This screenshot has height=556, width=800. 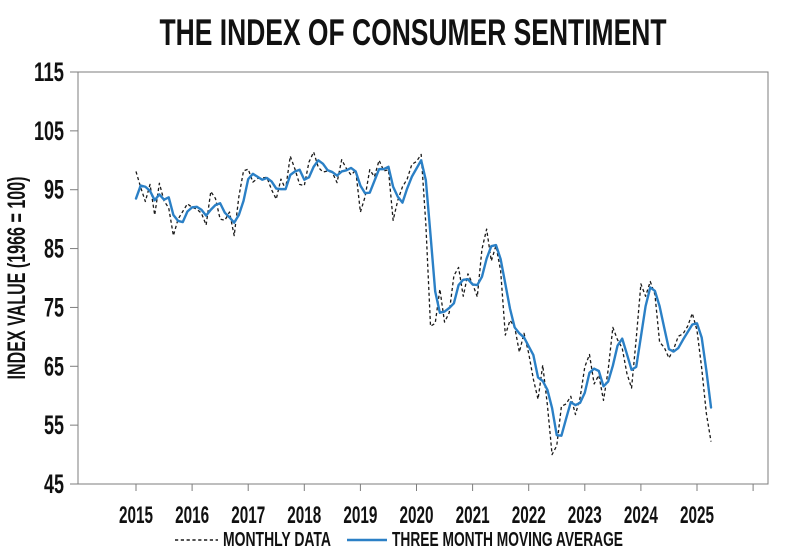 What do you see at coordinates (54, 425) in the screenshot?
I see `y-tick-label: 55` at bounding box center [54, 425].